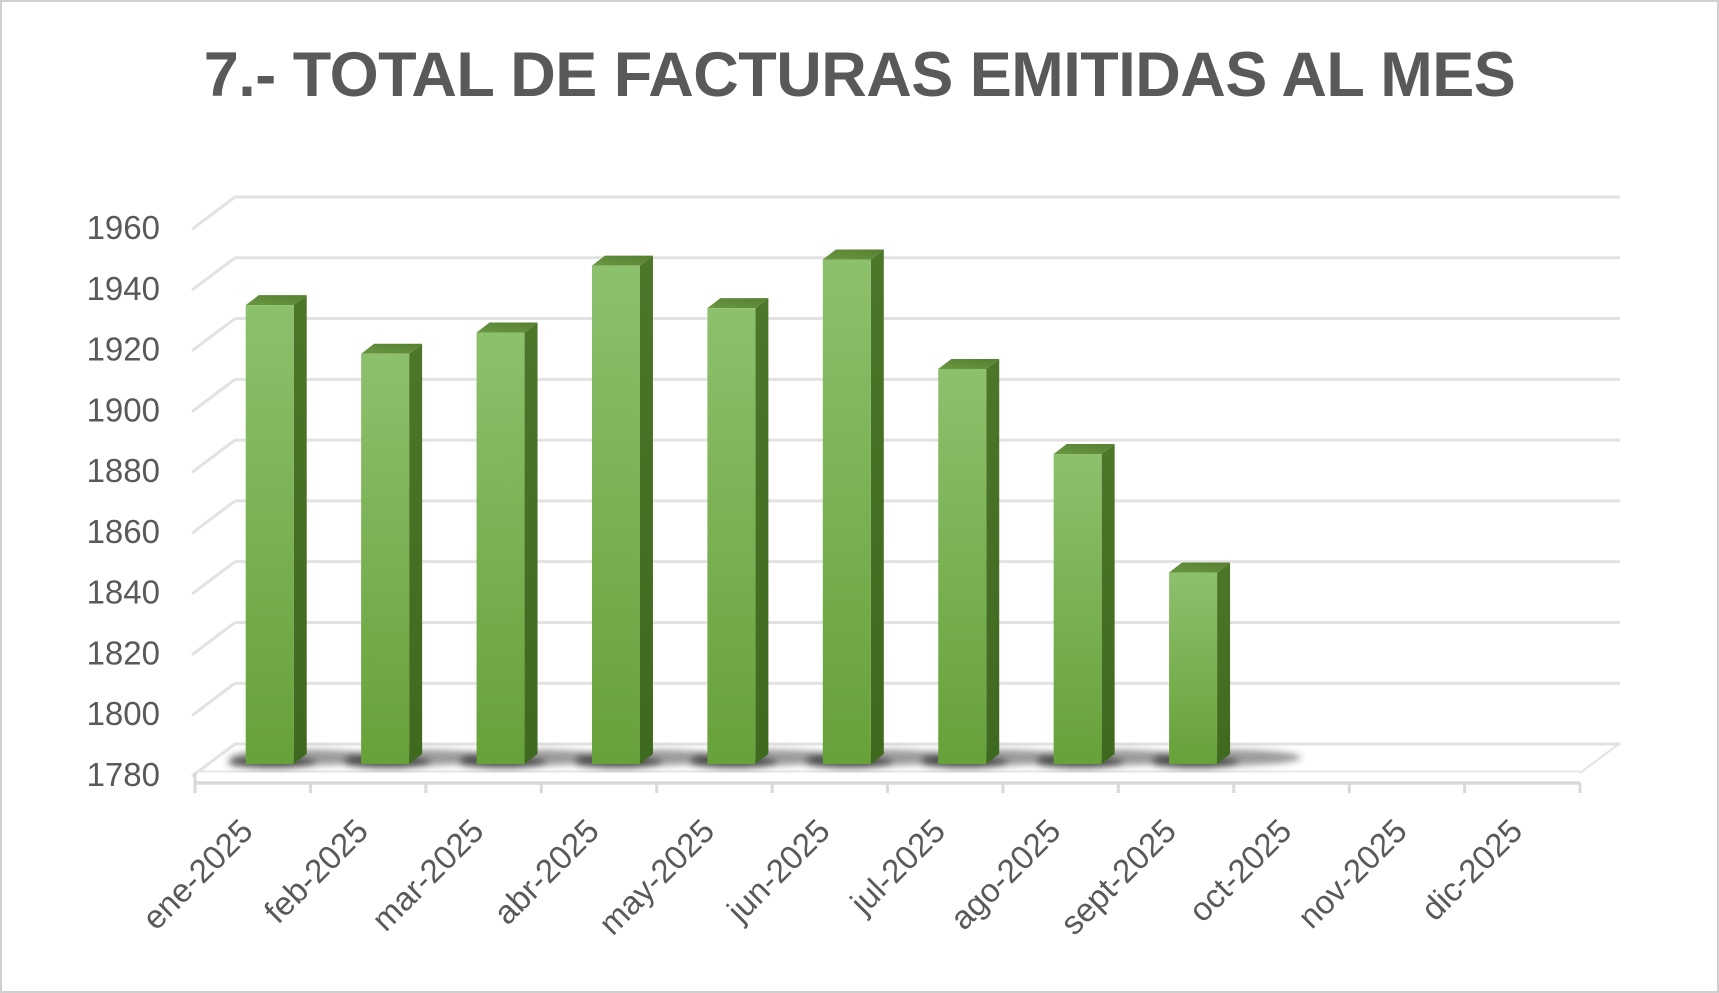  I want to click on bar-sept-2025, so click(1200, 663).